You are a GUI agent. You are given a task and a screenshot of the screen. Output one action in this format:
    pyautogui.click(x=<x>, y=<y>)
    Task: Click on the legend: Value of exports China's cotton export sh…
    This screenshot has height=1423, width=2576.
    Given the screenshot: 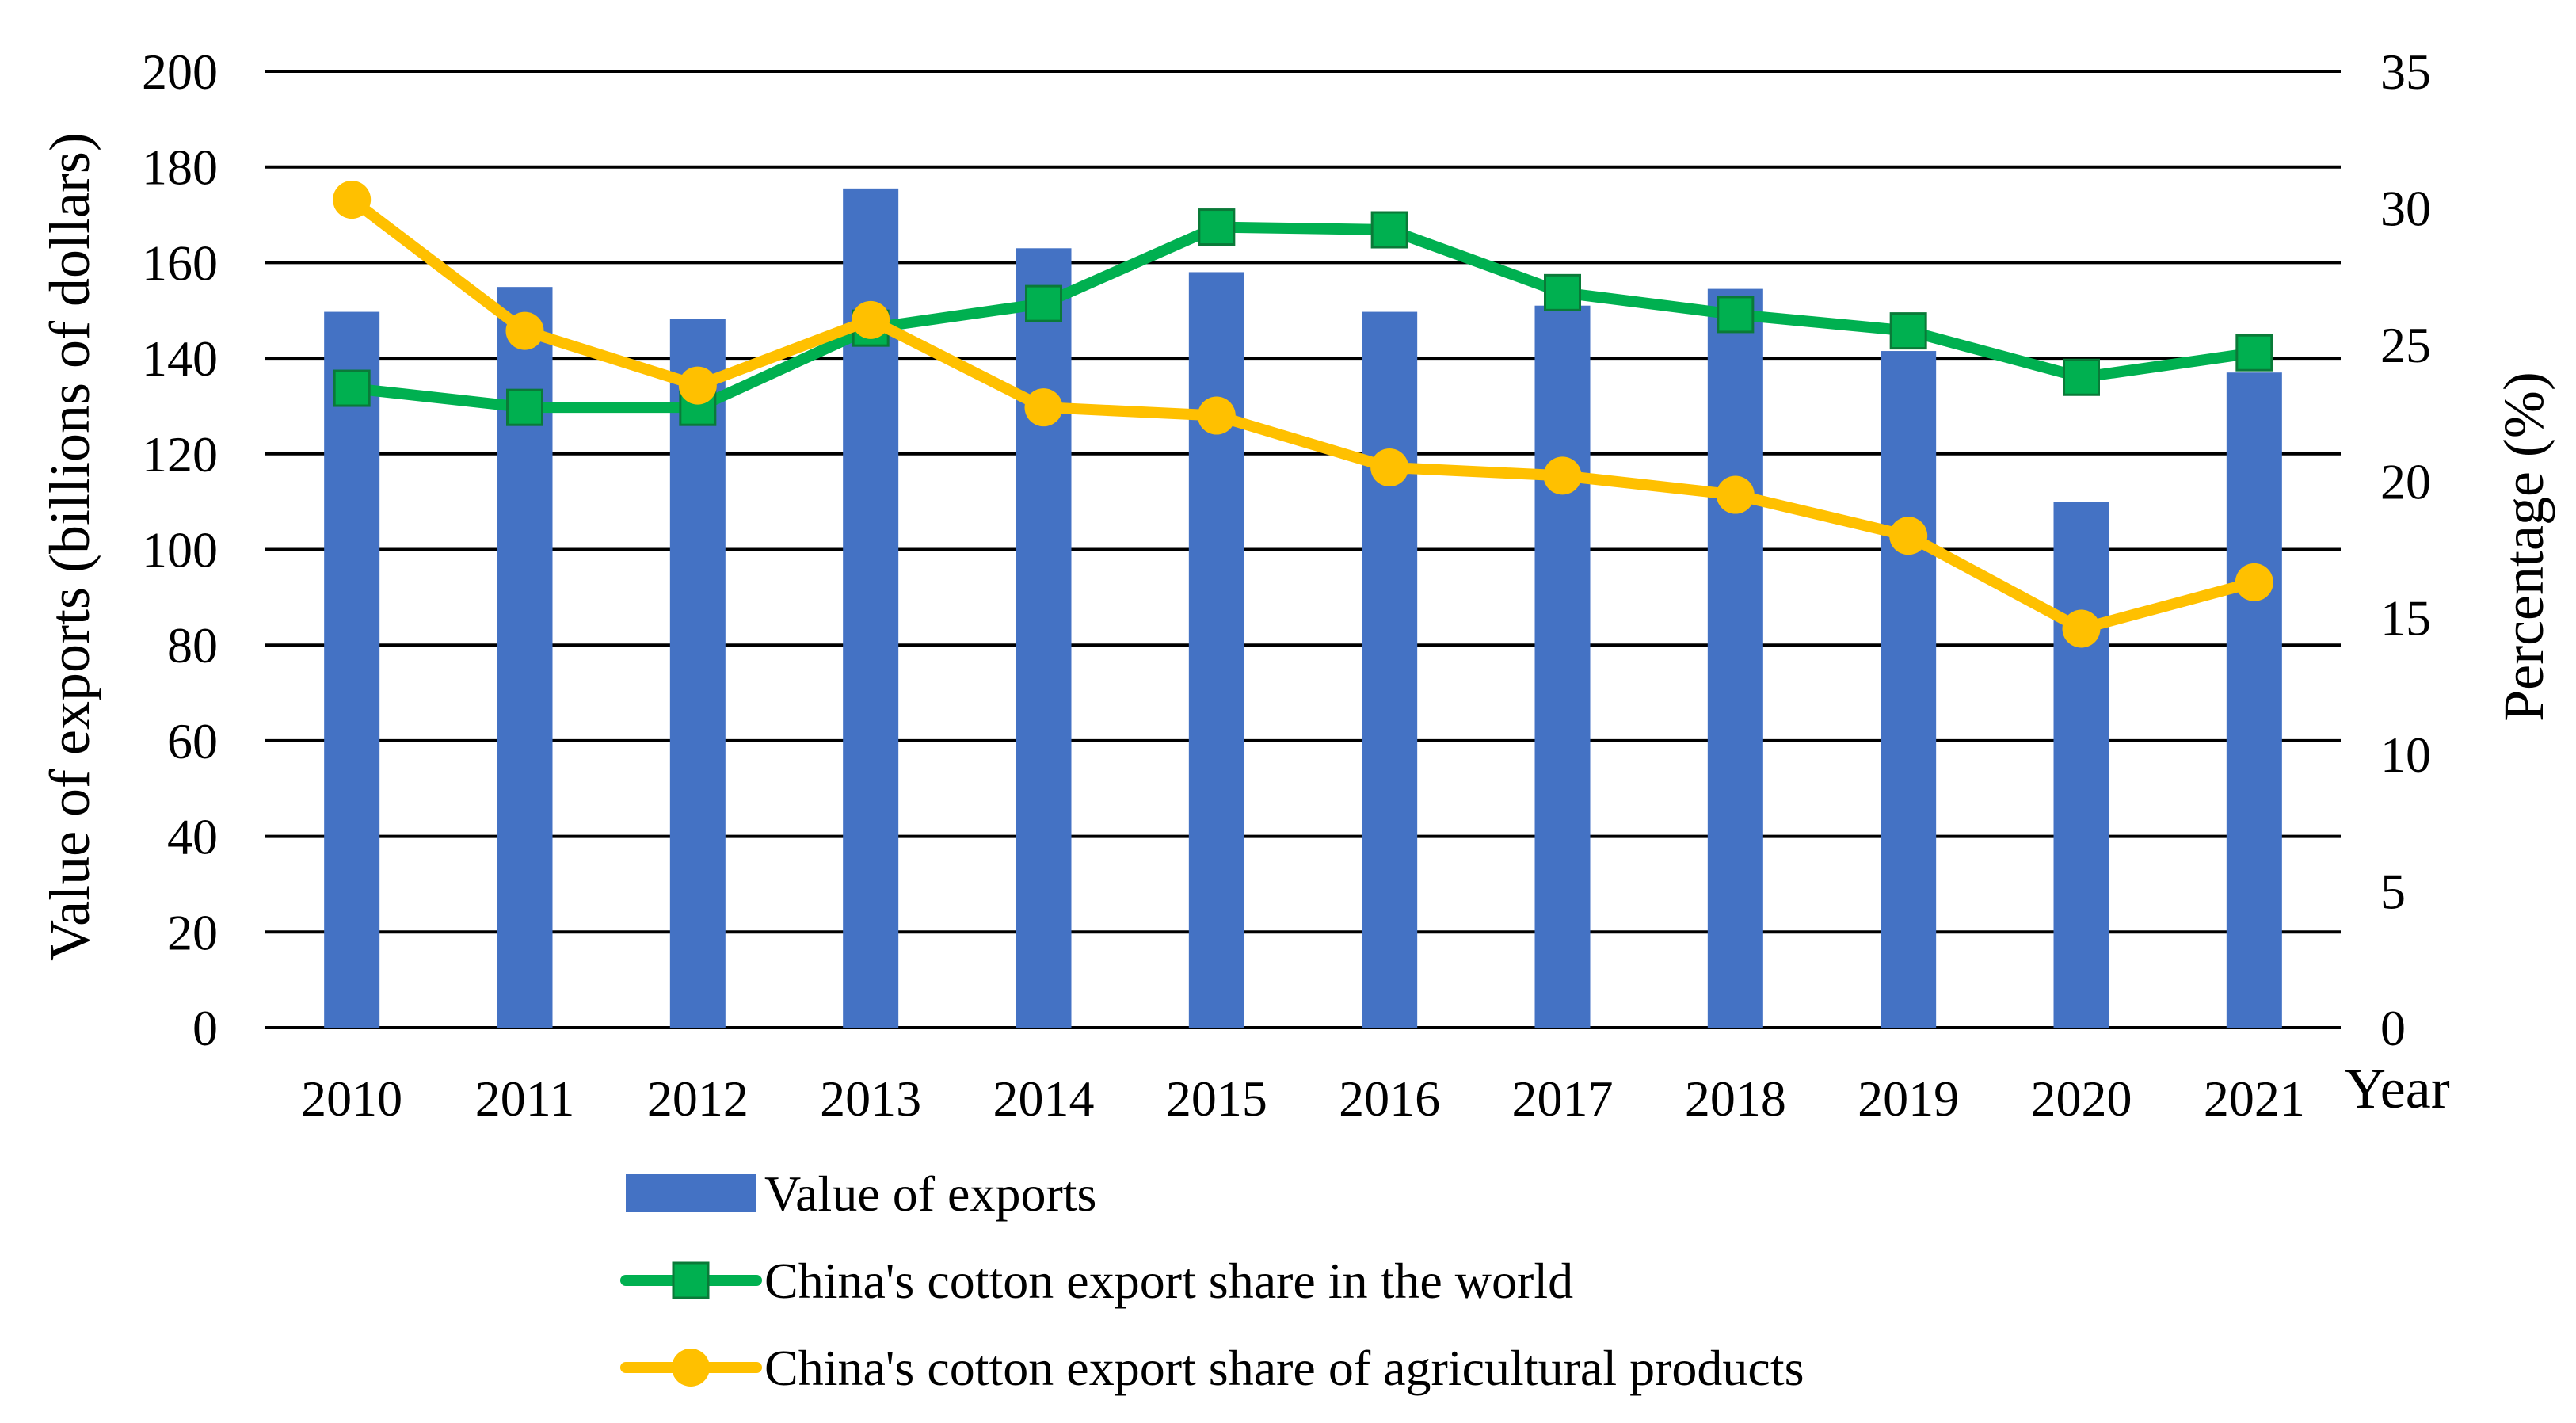 What is the action you would take?
    pyautogui.click(x=1212, y=1280)
    